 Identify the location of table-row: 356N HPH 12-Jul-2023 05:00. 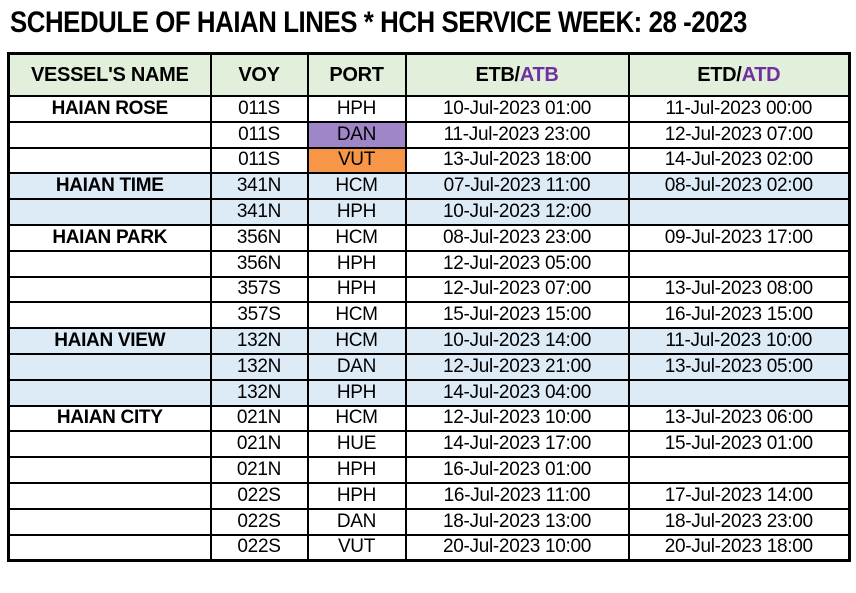
(429, 263).